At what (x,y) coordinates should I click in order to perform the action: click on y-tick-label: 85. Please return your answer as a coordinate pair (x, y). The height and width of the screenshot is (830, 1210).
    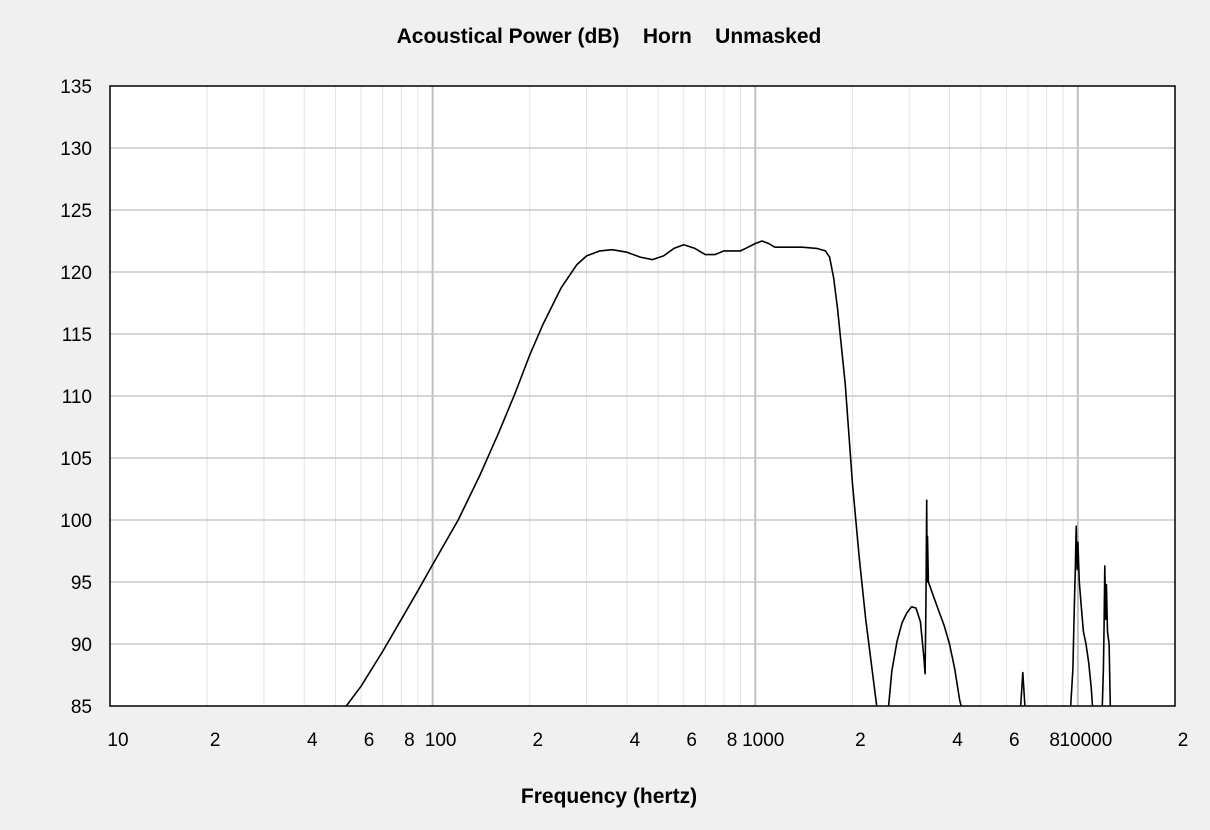
    Looking at the image, I should click on (81, 707).